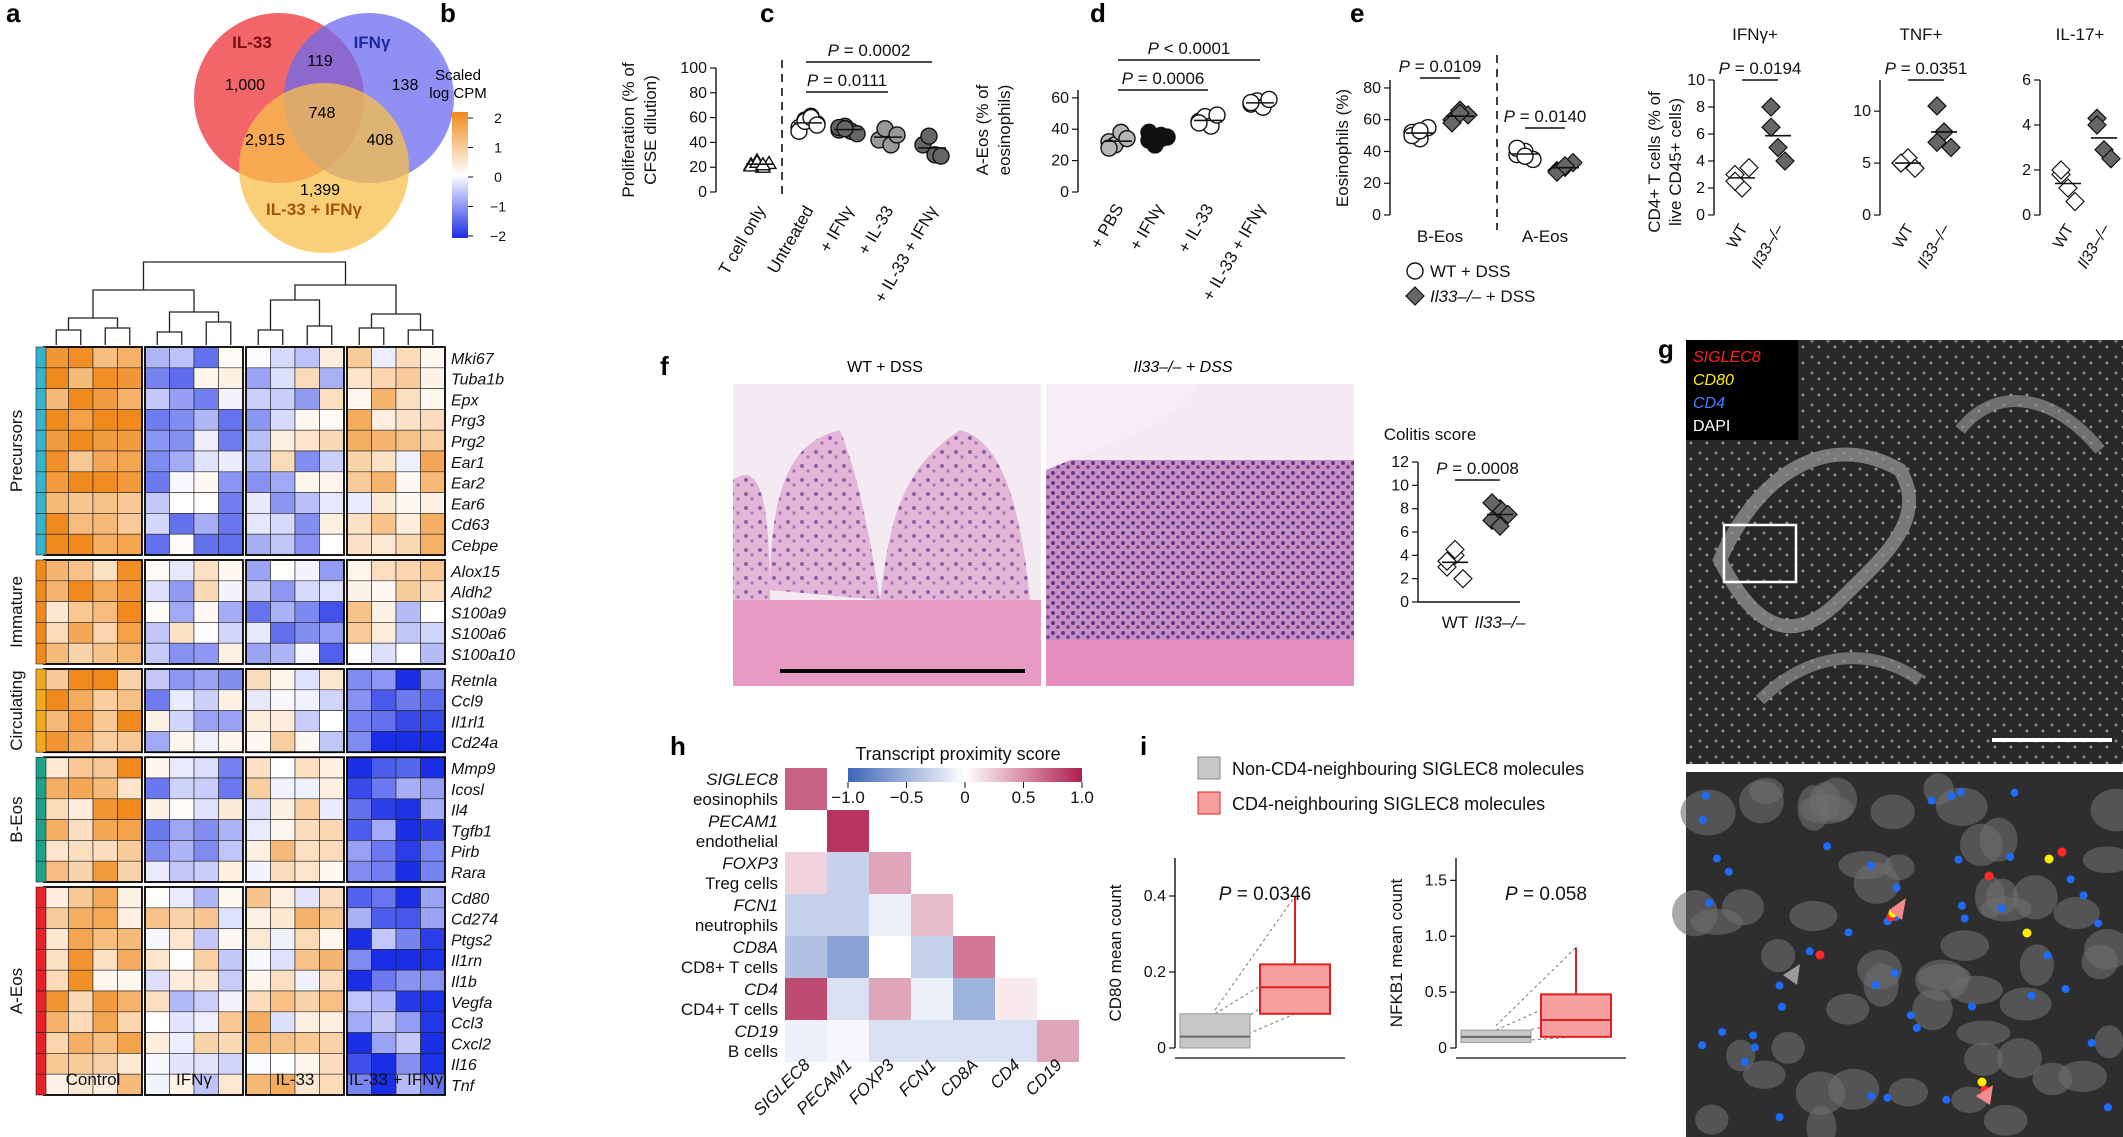 The height and width of the screenshot is (1137, 2123). What do you see at coordinates (702, 192) in the screenshot?
I see `y-tick-label: 0` at bounding box center [702, 192].